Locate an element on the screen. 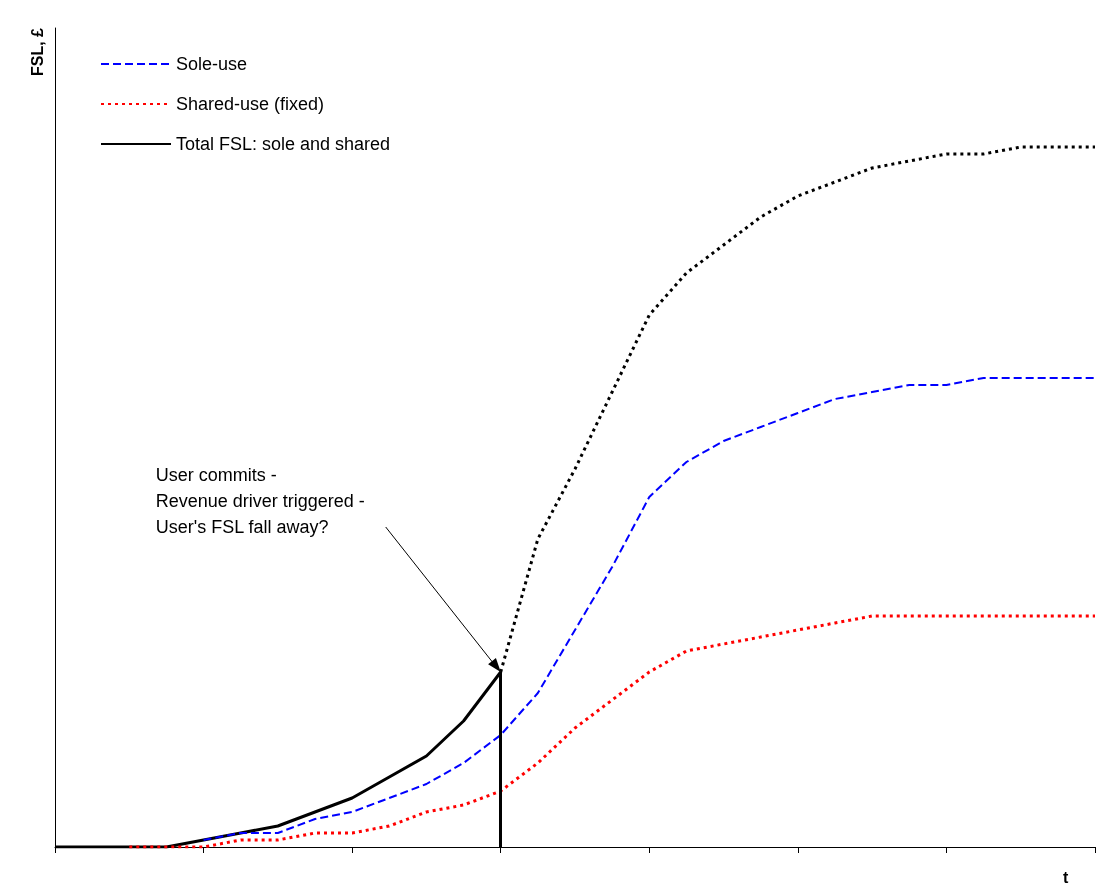  legend-label: Sole-use is located at coordinates (212, 64).